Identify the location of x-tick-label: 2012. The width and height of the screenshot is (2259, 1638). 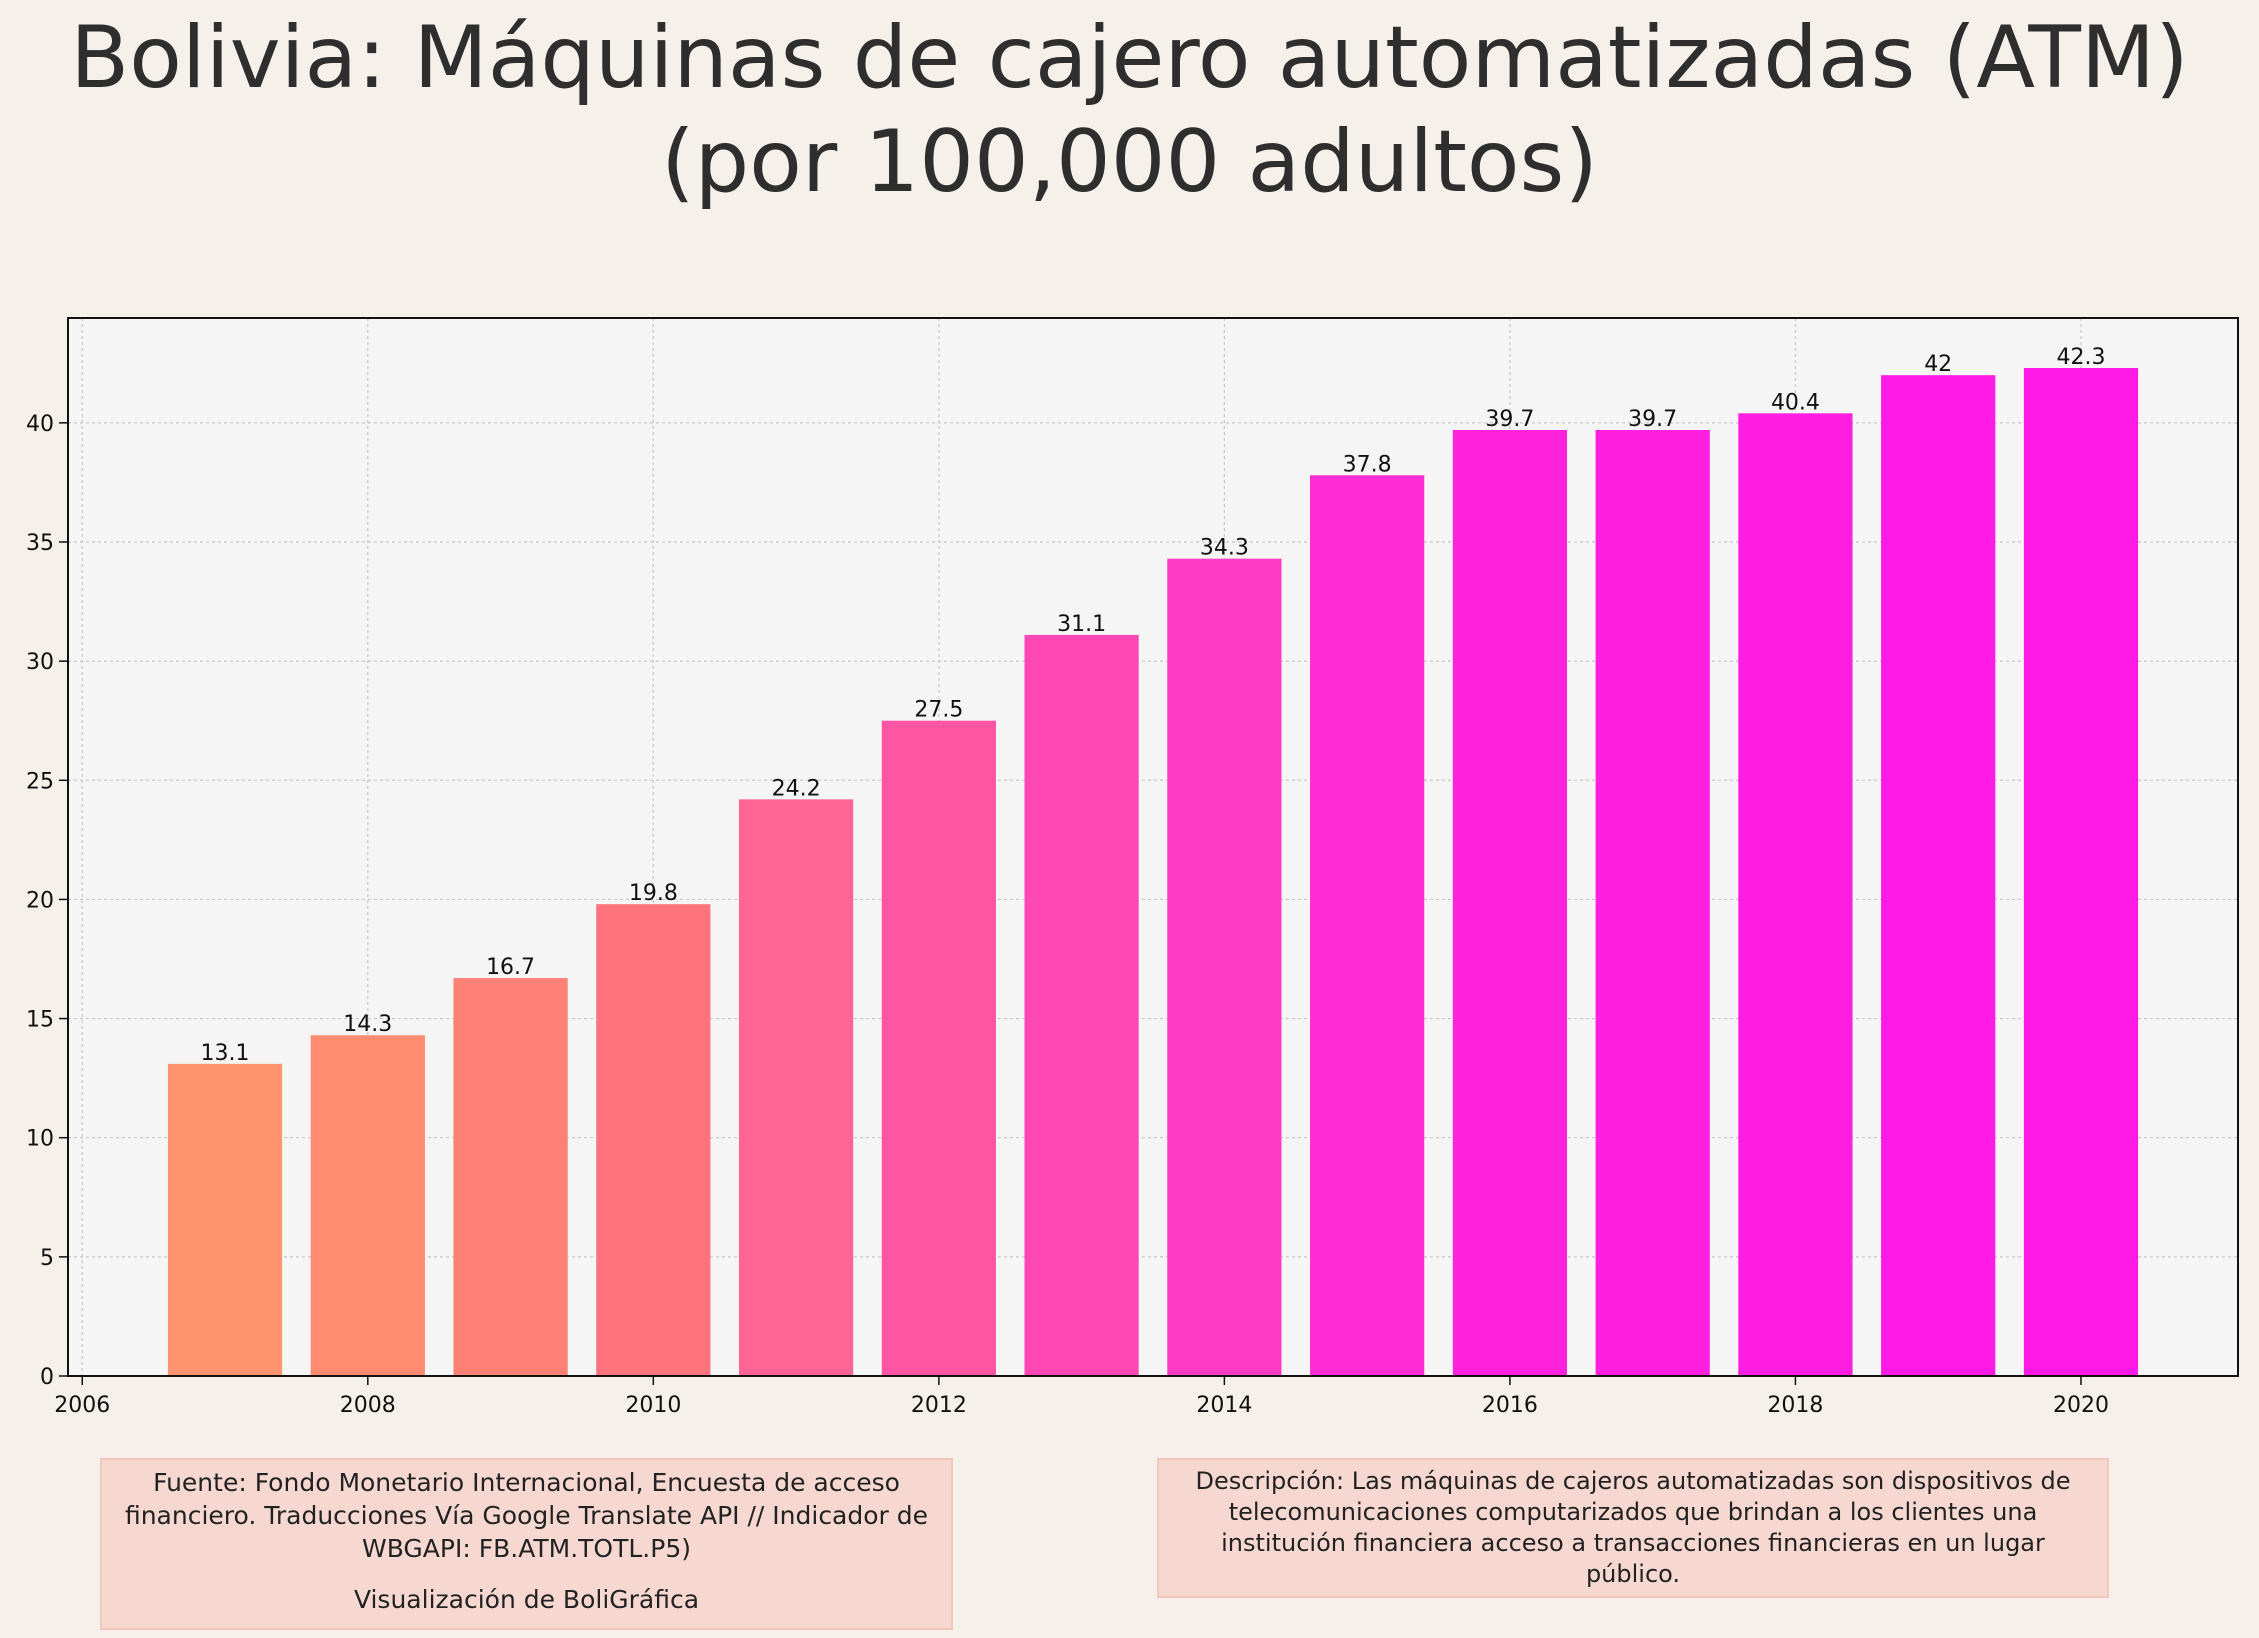
(939, 1405).